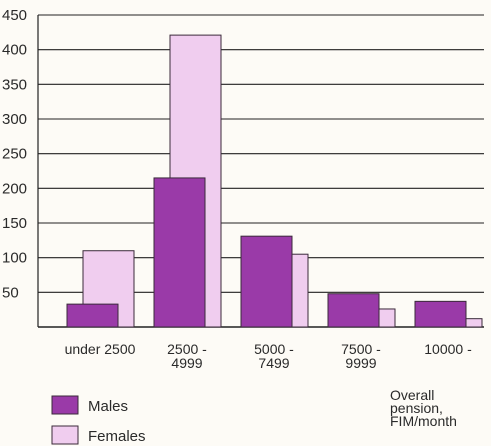  I want to click on y-tick-labels: 50 100 150 200 250 300 350 400 450, so click(14, 154).